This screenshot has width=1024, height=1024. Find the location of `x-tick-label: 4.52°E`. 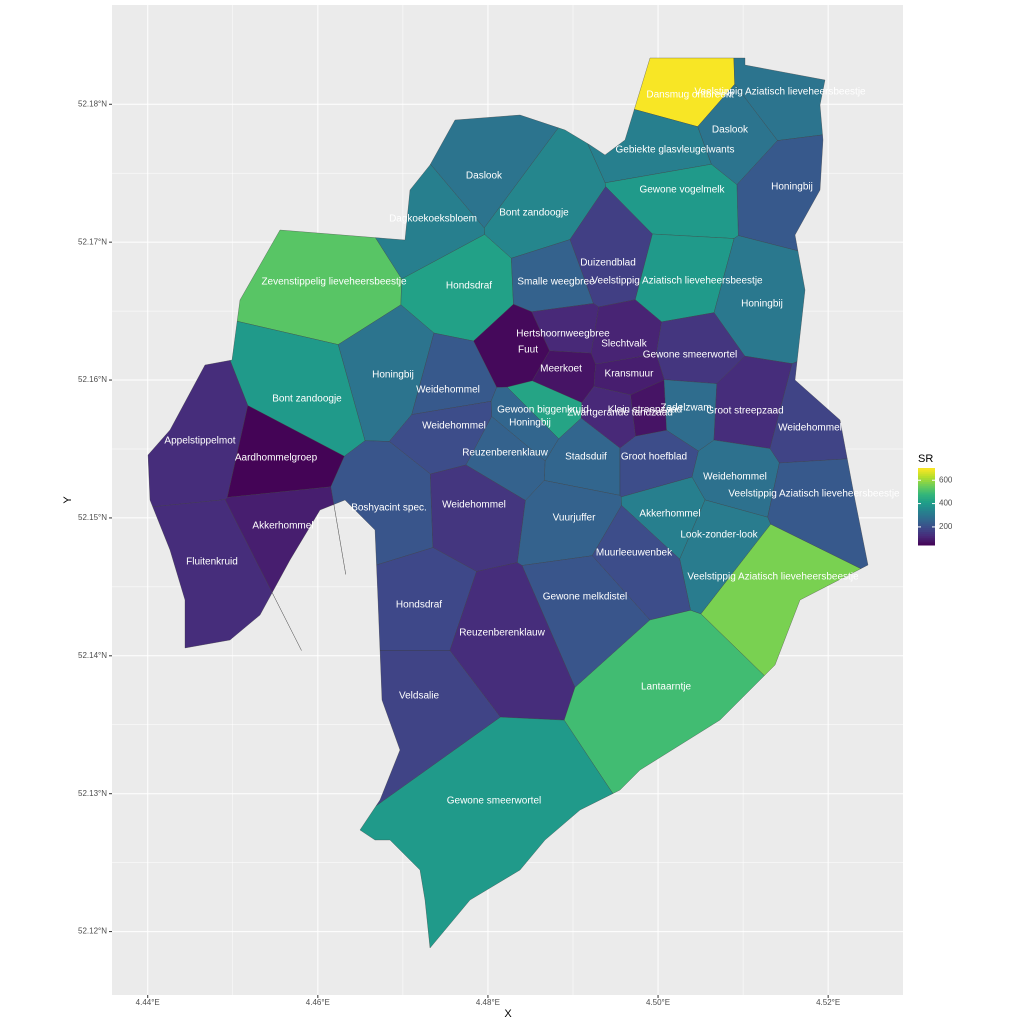

x-tick-label: 4.52°E is located at coordinates (828, 1002).